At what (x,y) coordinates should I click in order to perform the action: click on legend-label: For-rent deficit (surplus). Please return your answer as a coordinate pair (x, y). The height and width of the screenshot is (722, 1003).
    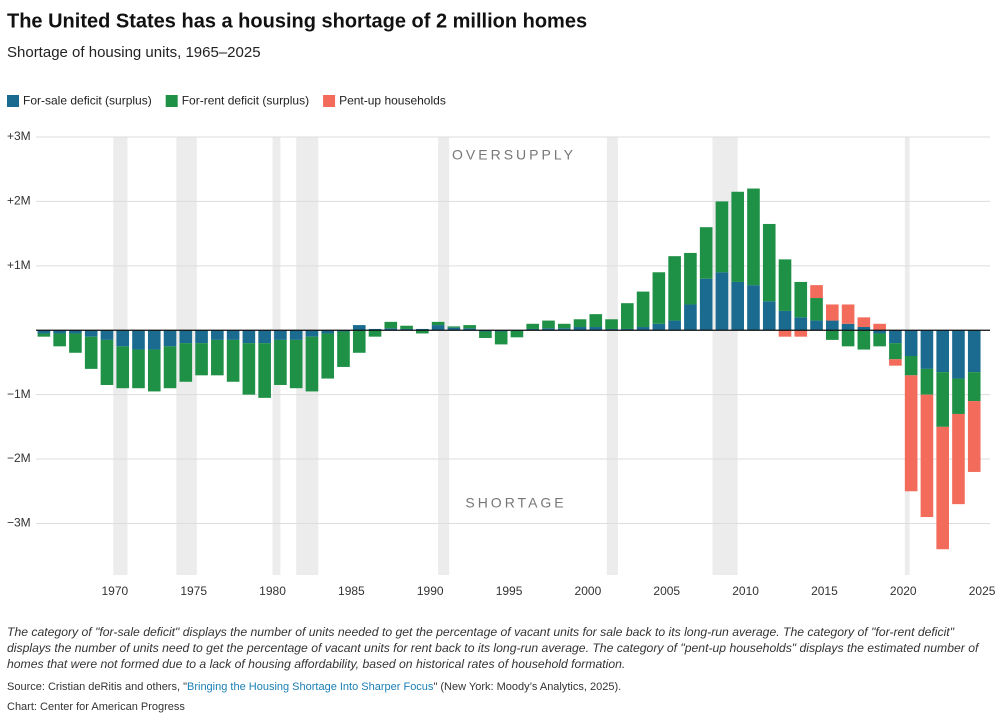
    Looking at the image, I should click on (245, 101).